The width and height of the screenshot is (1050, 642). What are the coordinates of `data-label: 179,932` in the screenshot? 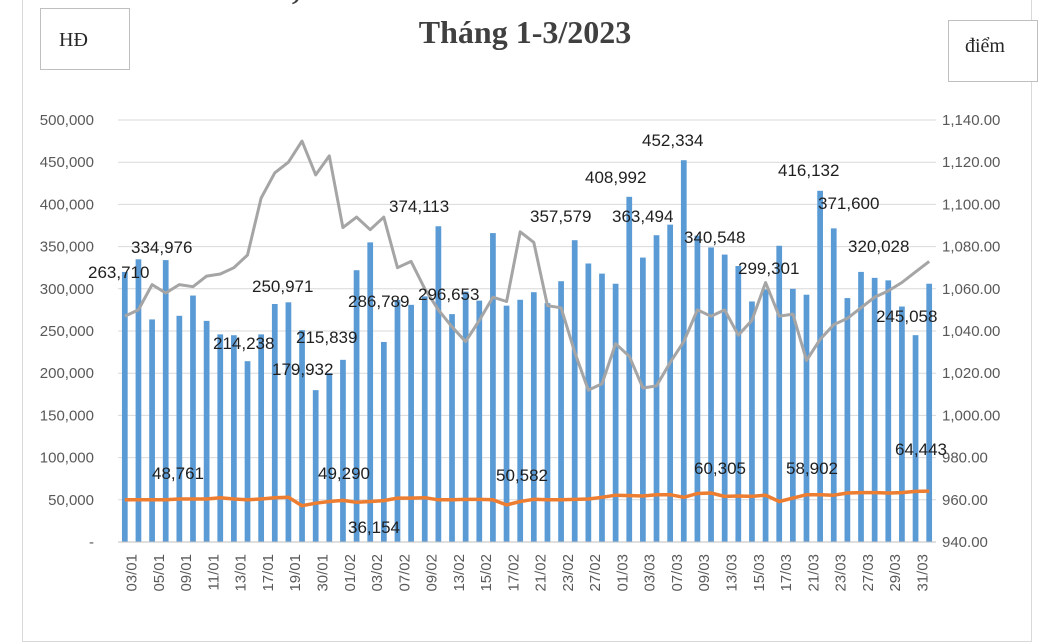 It's located at (302, 369).